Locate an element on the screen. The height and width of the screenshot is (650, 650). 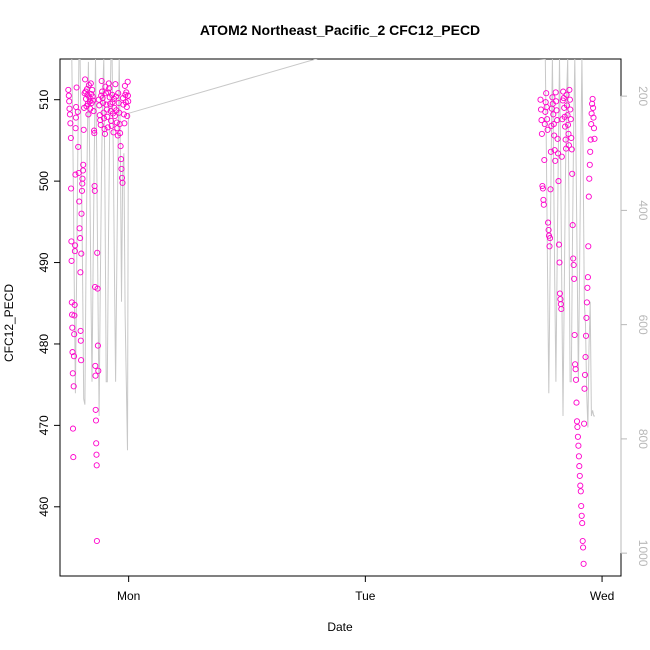
right-tick-label: 400 is located at coordinates (643, 210).